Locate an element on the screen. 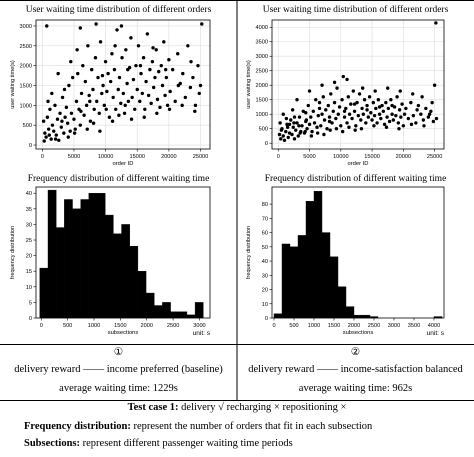 The image size is (474, 457). chart1-ytick-label: 2000 is located at coordinates (26, 67).